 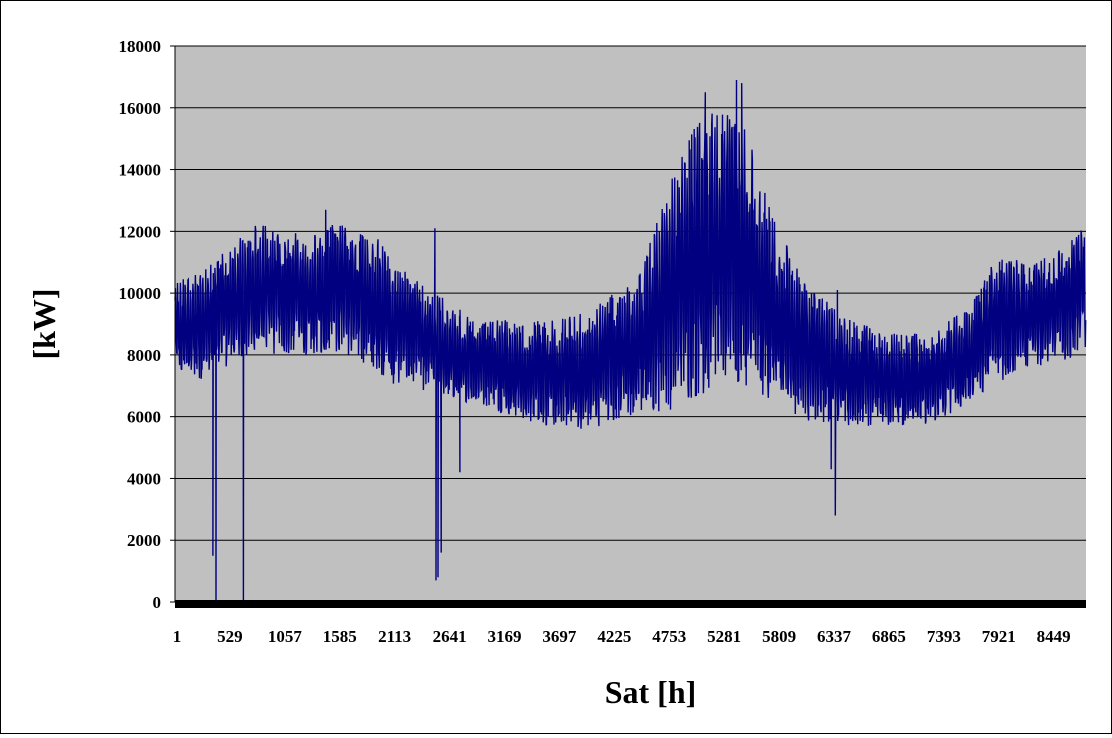 I want to click on x-tick-label: 3169, so click(x=504, y=636).